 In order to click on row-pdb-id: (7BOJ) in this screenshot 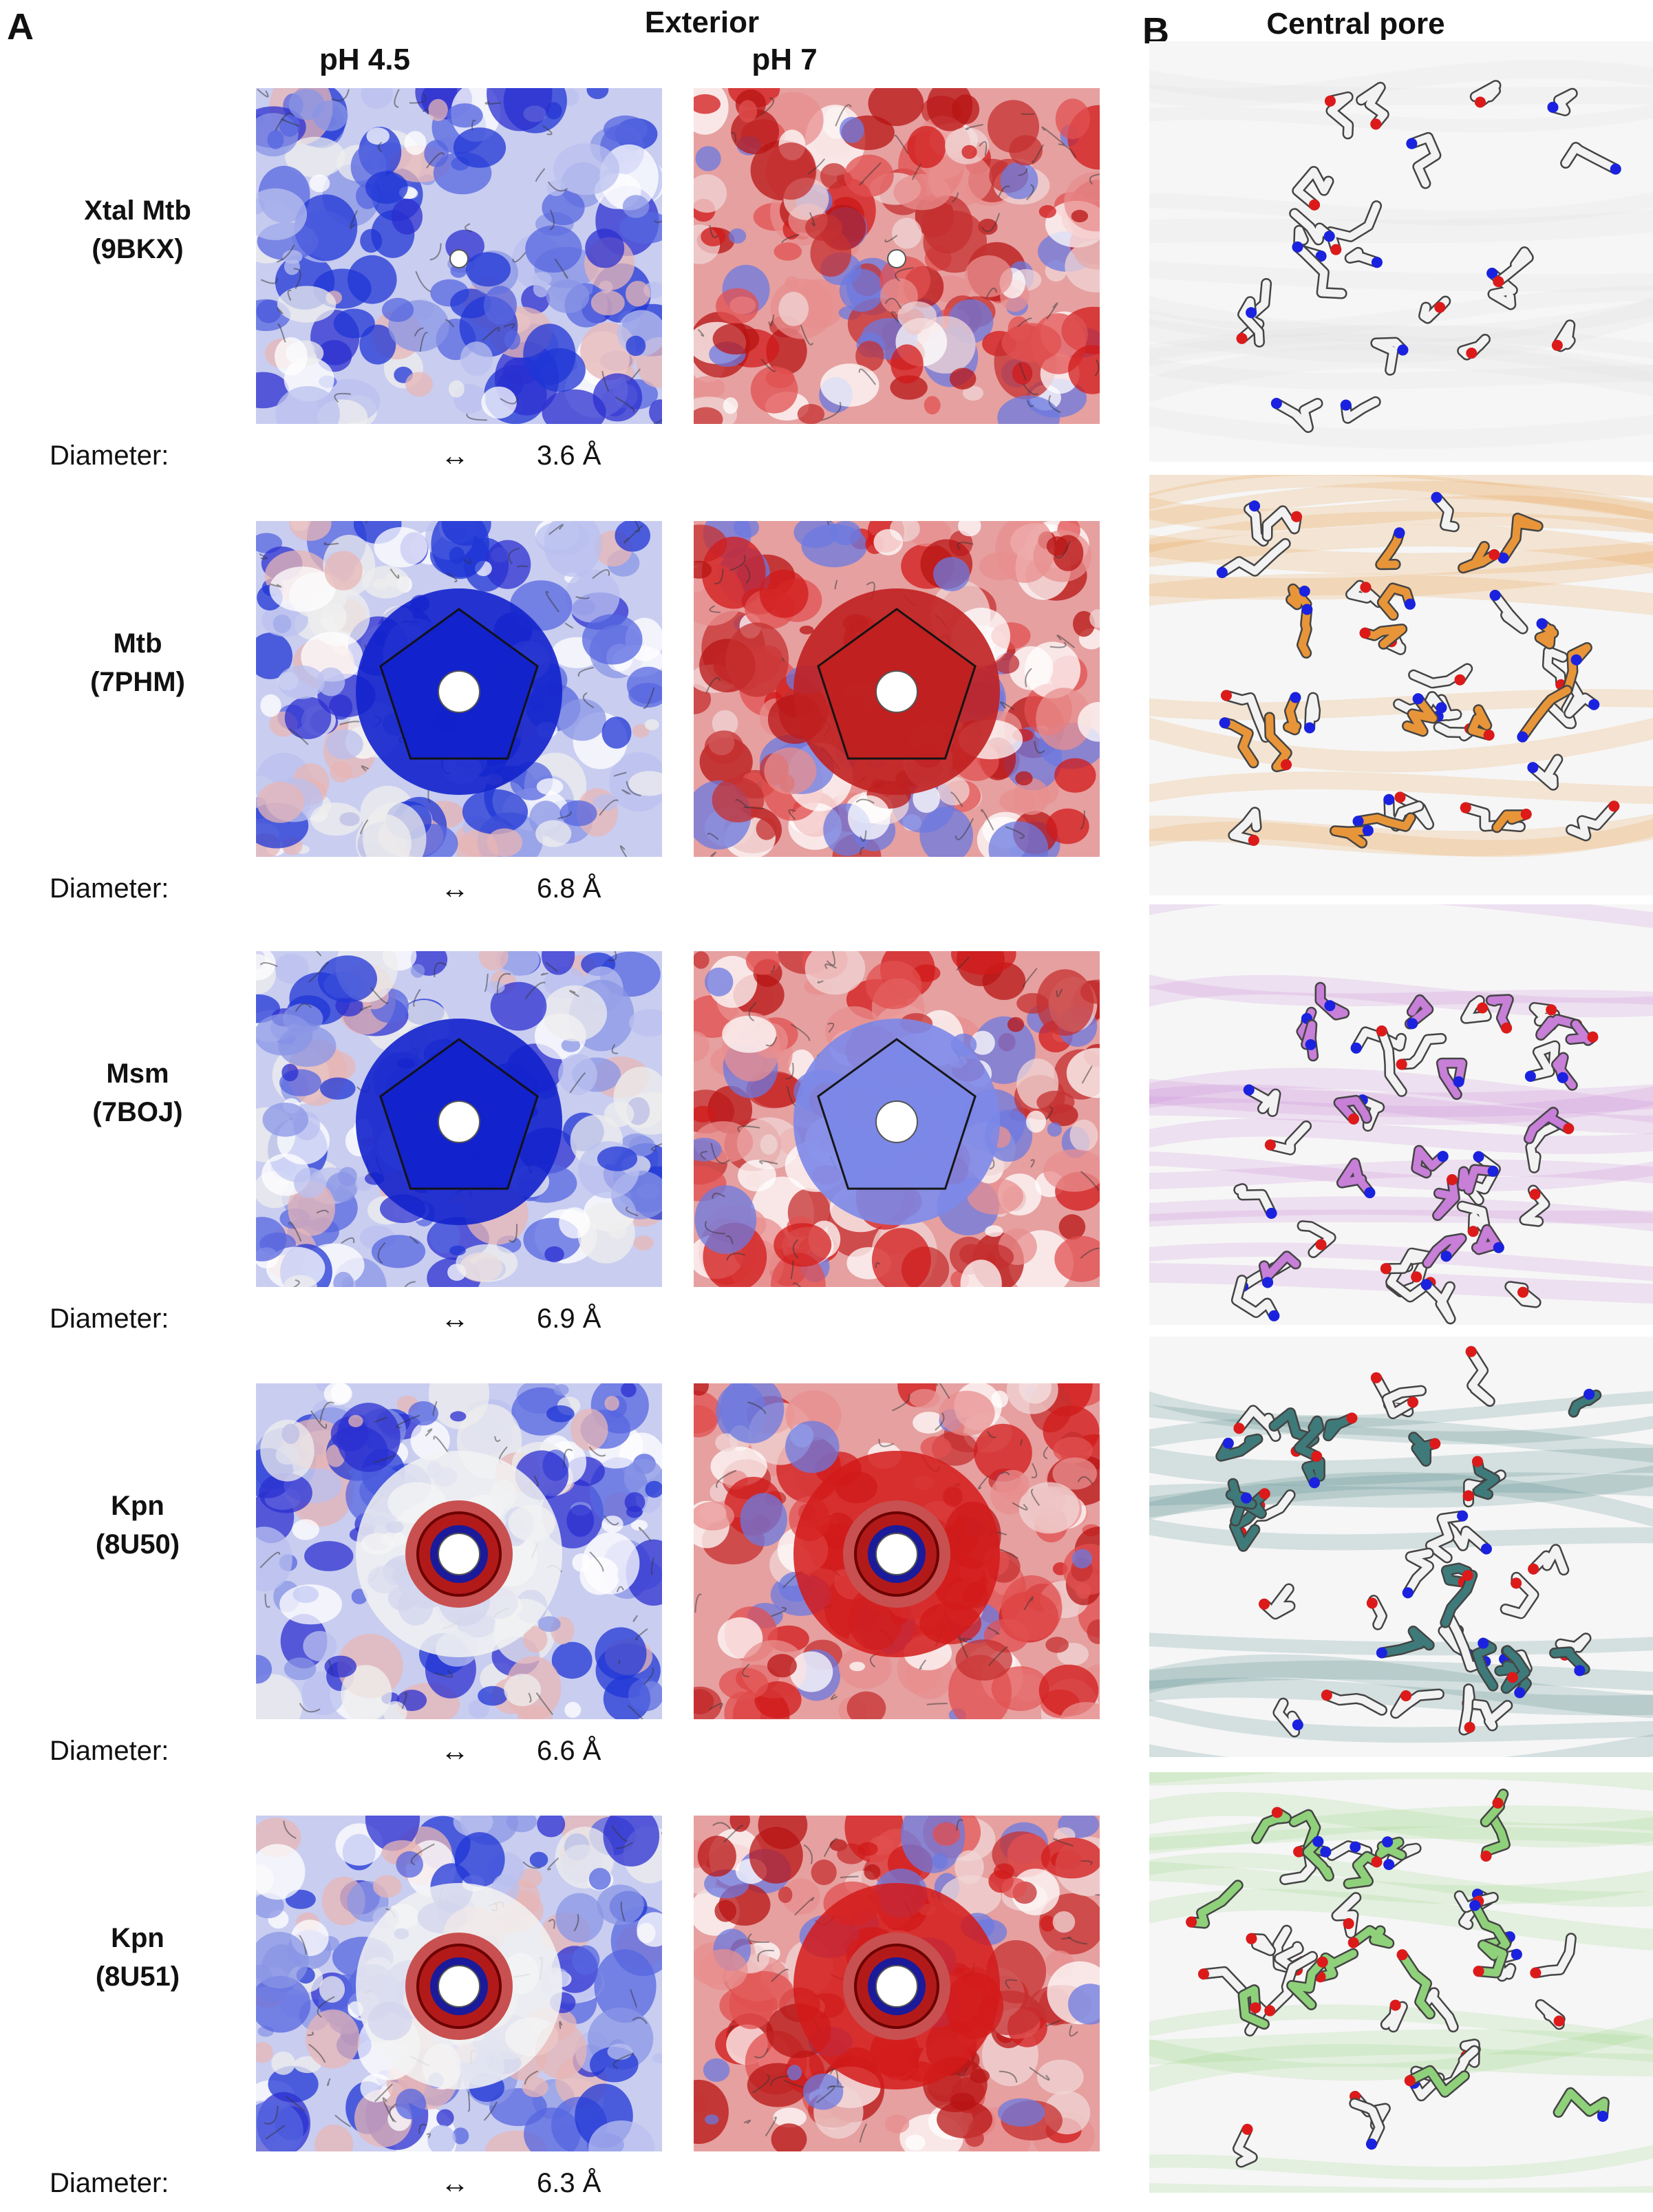, I will do `click(137, 1112)`.